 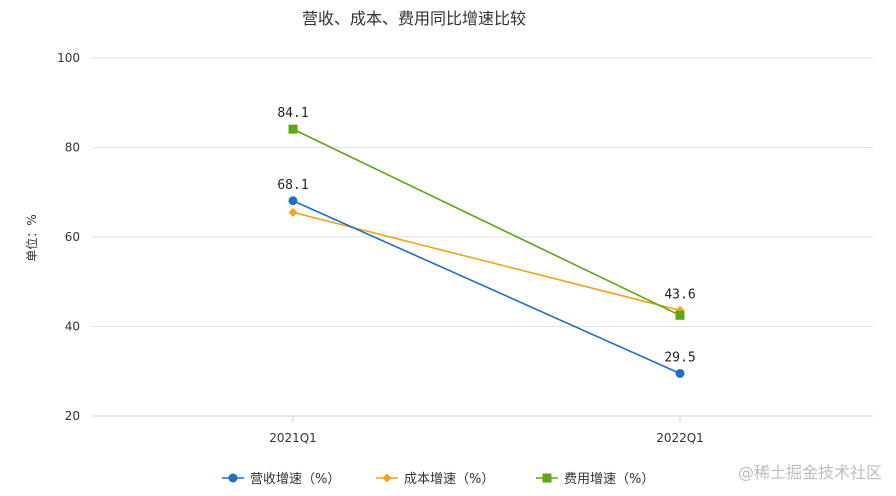 I want to click on watermark: @稀土掘金技术社区, so click(x=810, y=472).